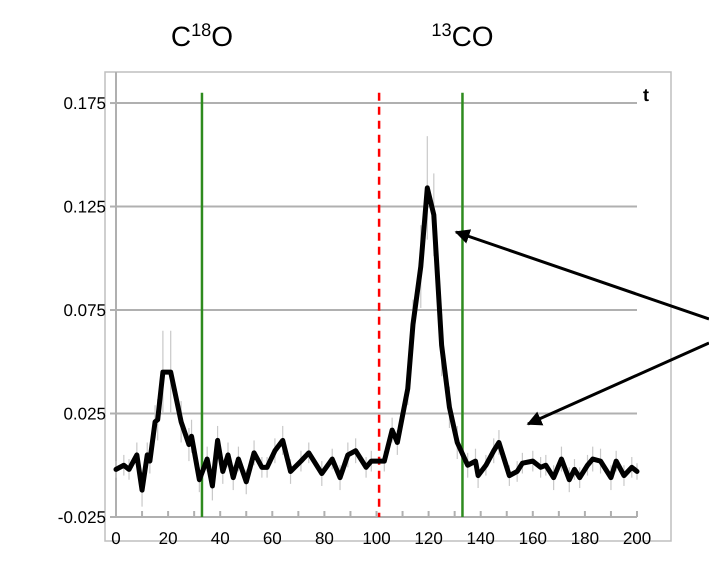  What do you see at coordinates (116, 538) in the screenshot?
I see `x-tick-label: 0` at bounding box center [116, 538].